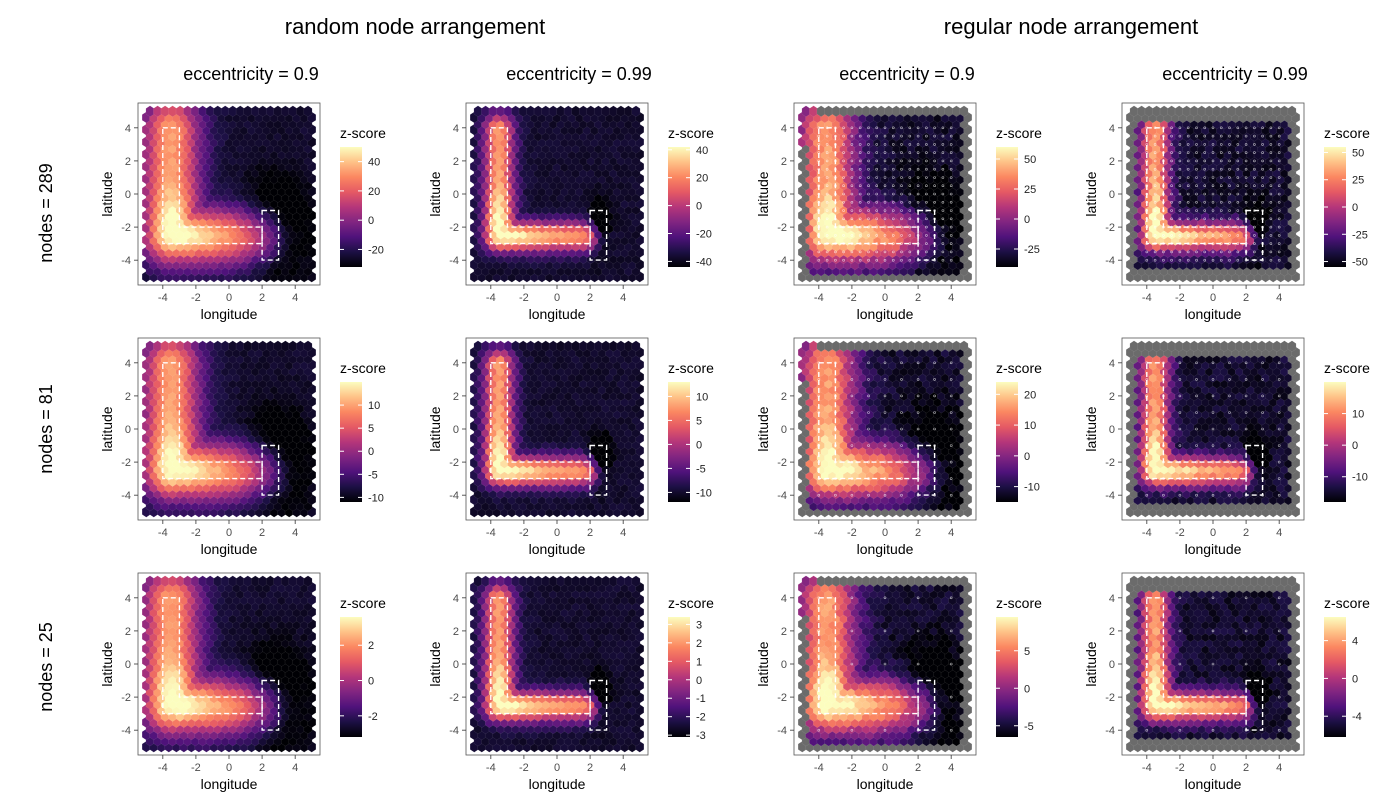 The height and width of the screenshot is (800, 1400). Describe the element at coordinates (1358, 153) in the screenshot. I see `legend-tick-label: 50` at that location.